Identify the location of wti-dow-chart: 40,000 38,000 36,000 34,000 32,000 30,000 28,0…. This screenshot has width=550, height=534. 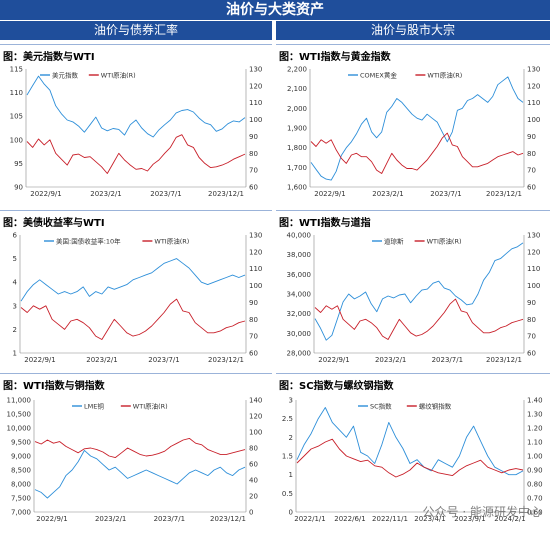
(414, 298).